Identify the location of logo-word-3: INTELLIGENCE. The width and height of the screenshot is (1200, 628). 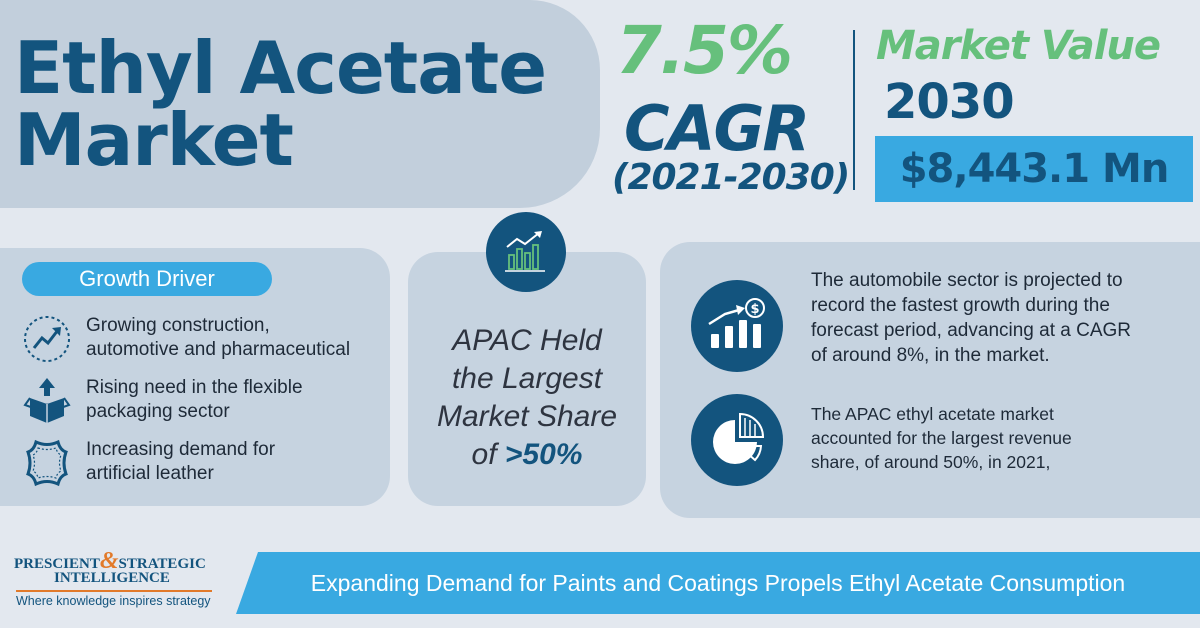
(112, 578).